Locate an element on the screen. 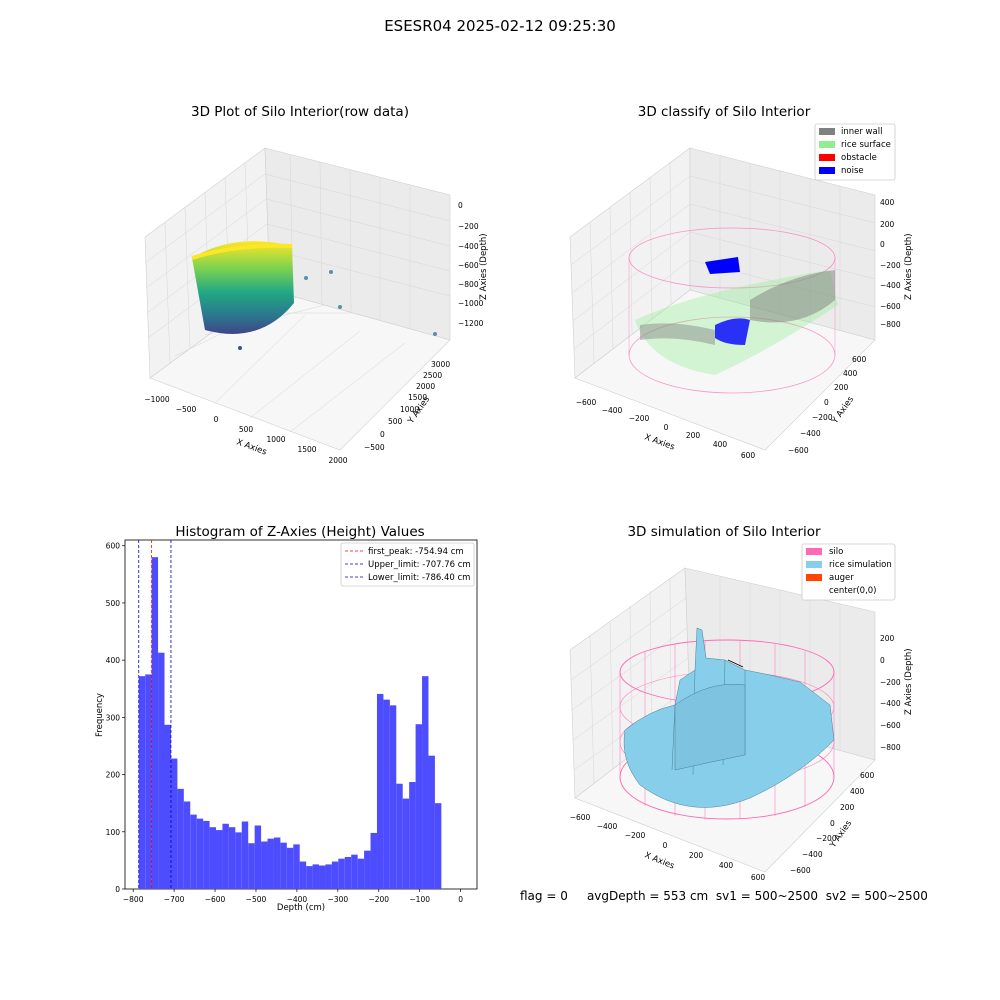 The width and height of the screenshot is (1000, 1000). plot4-grid is located at coordinates (705, 680).